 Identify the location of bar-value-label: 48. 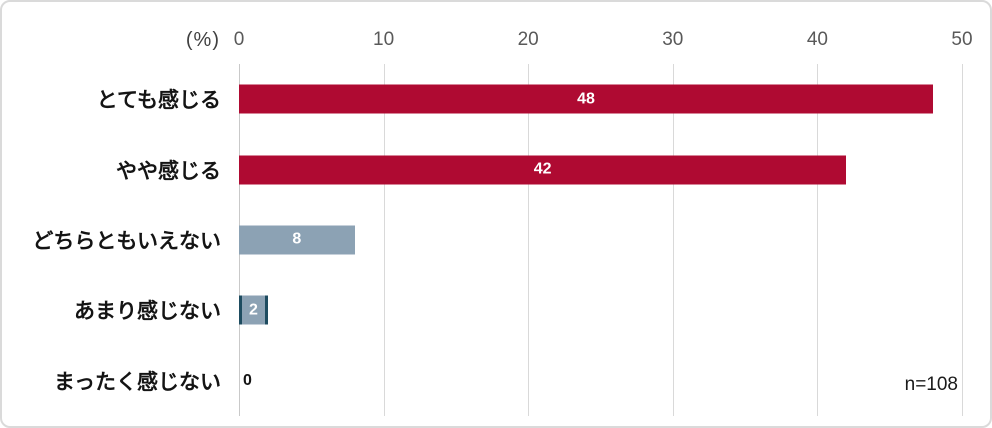
(586, 99).